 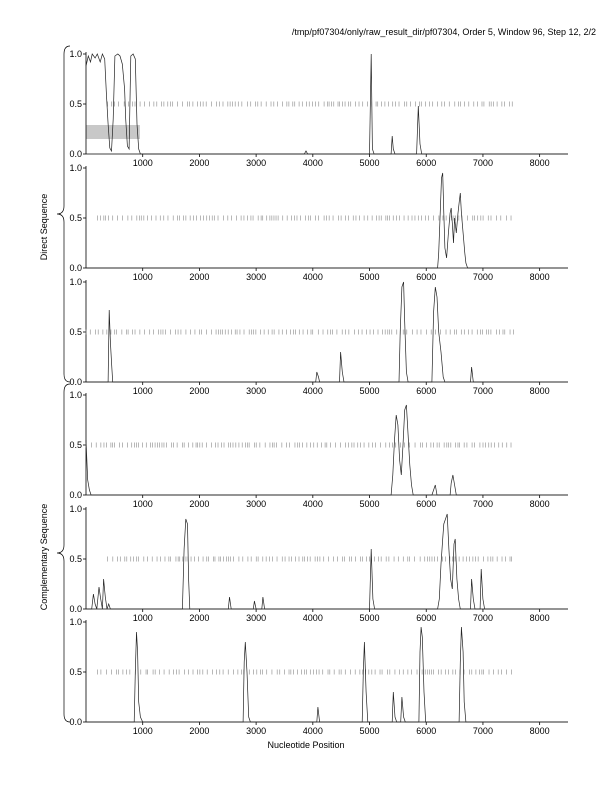 What do you see at coordinates (44, 227) in the screenshot?
I see `group-label-direct: Direct Sequence` at bounding box center [44, 227].